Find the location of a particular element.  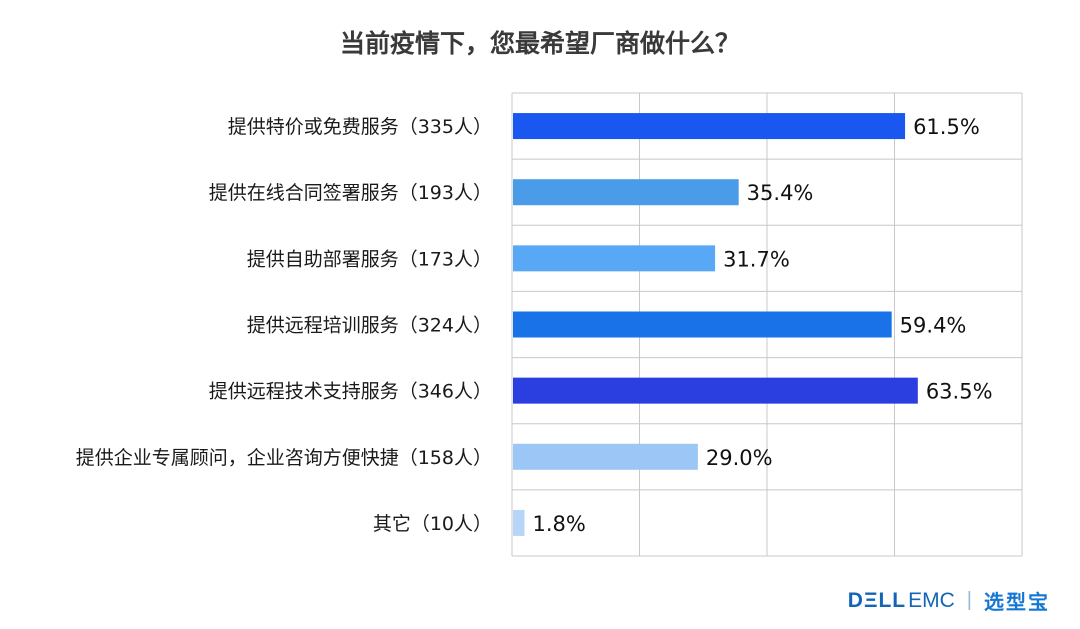

category-label: 提供远程技术支持服务（346人） is located at coordinates (350, 392).